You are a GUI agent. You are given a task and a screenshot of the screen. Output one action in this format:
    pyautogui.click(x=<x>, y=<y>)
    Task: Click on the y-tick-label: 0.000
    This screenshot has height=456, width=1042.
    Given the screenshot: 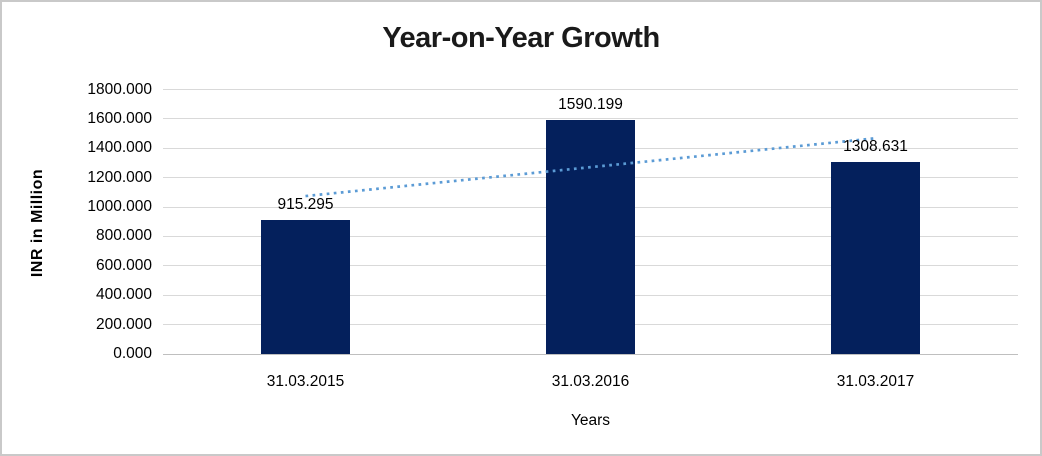 What is the action you would take?
    pyautogui.click(x=132, y=353)
    